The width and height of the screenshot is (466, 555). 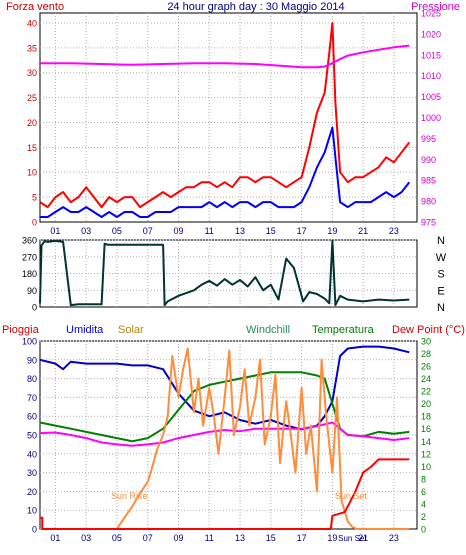 I want to click on right-tick-label: 12, so click(x=426, y=454).